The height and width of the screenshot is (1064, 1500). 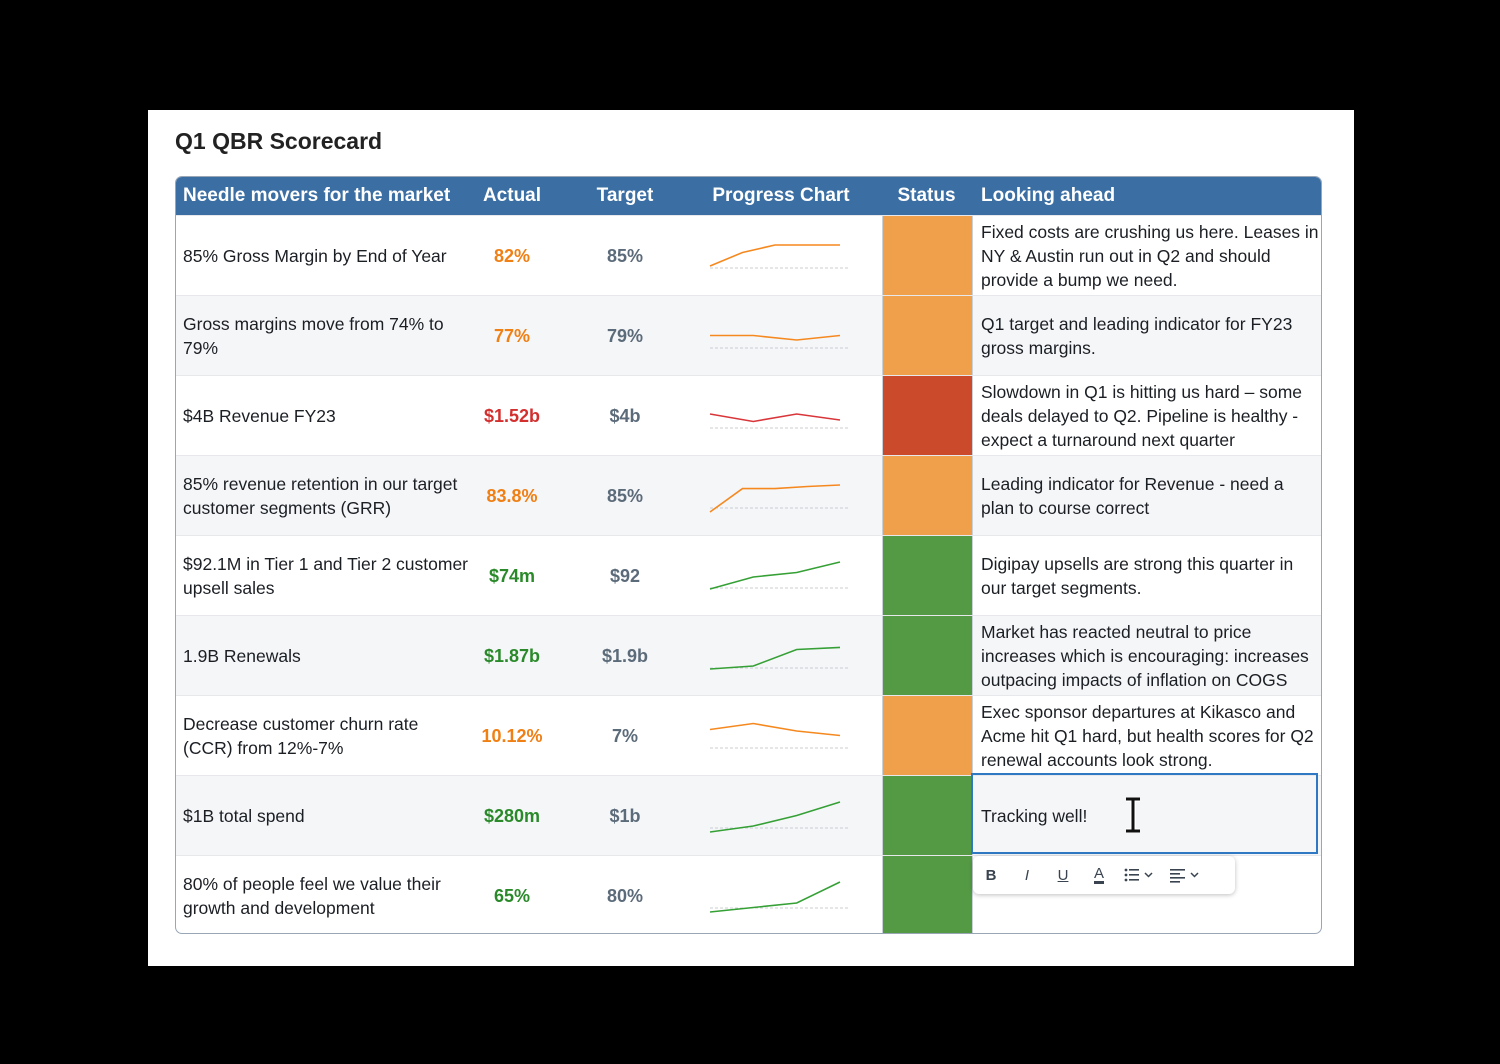 What do you see at coordinates (625, 415) in the screenshot?
I see `target-value: $4b` at bounding box center [625, 415].